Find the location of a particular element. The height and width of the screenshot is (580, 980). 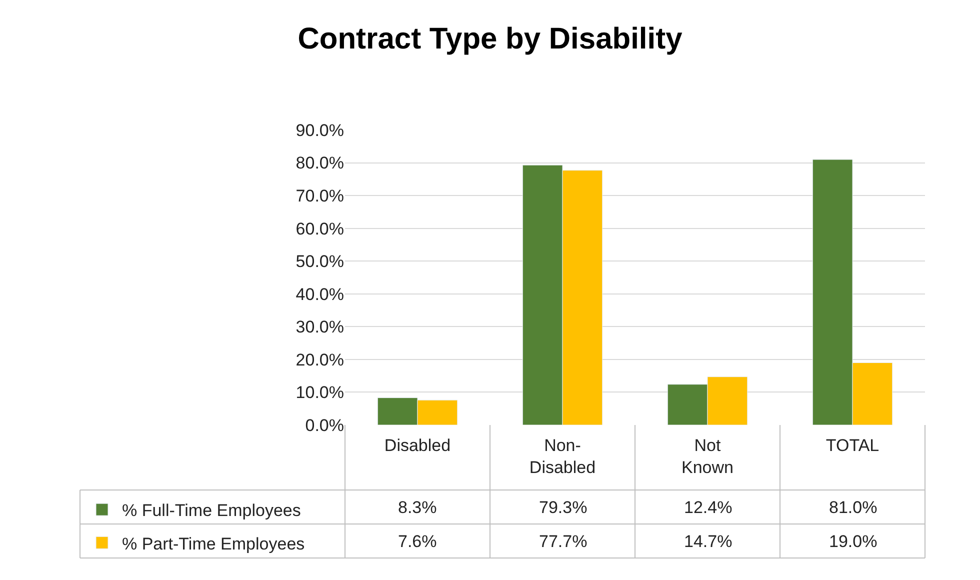

y-tick-label: 50.0% is located at coordinates (320, 262).